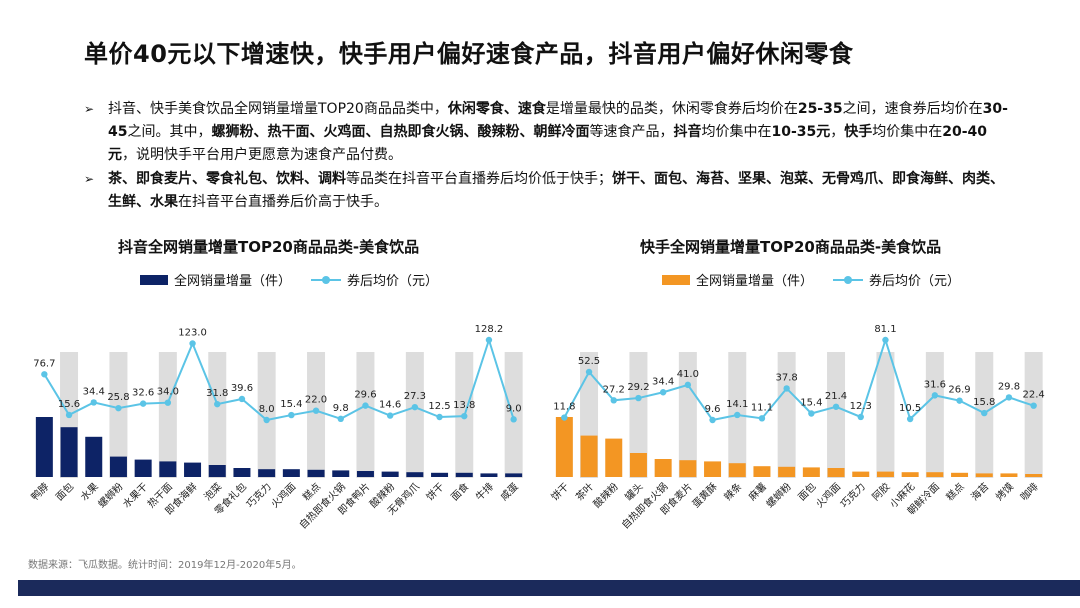  Describe the element at coordinates (267, 409) in the screenshot. I see `price-data-label: 8.0` at that location.